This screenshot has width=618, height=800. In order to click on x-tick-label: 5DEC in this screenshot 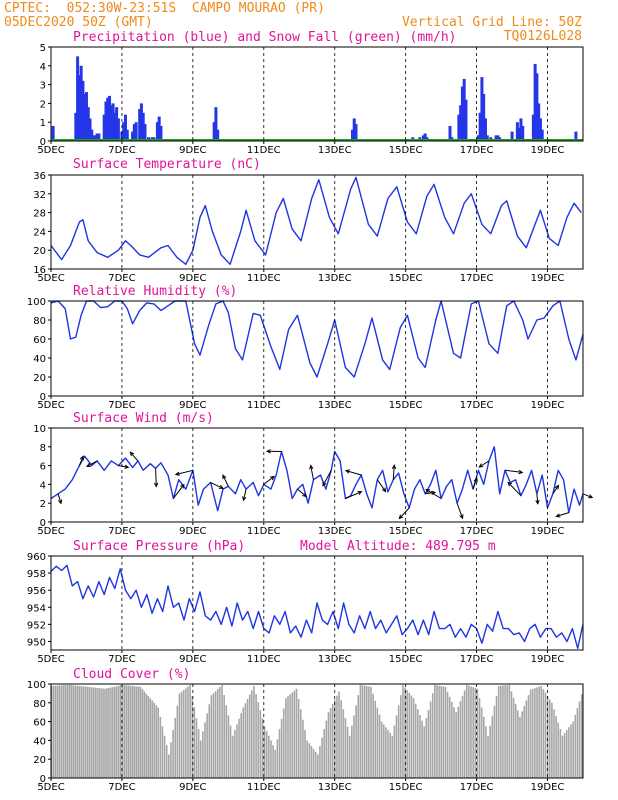, I will do `click(50, 150)`.